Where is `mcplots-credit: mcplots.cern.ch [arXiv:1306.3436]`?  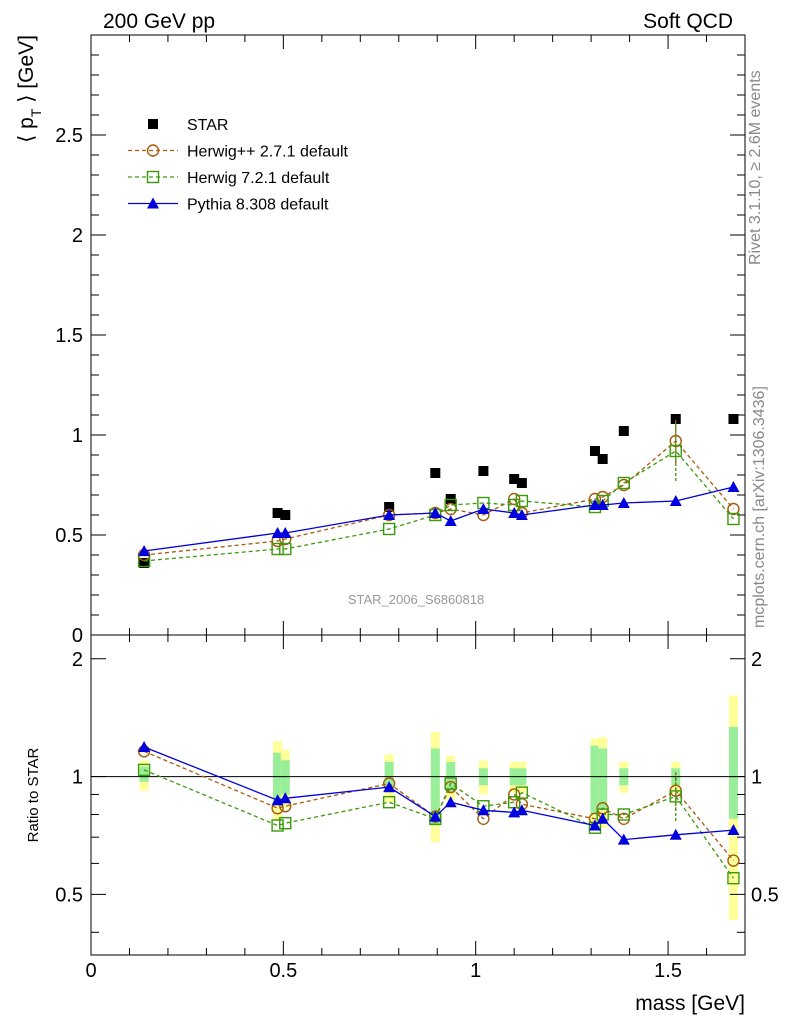 mcplots-credit: mcplots.cern.ch [arXiv:1306.3436] is located at coordinates (759, 507).